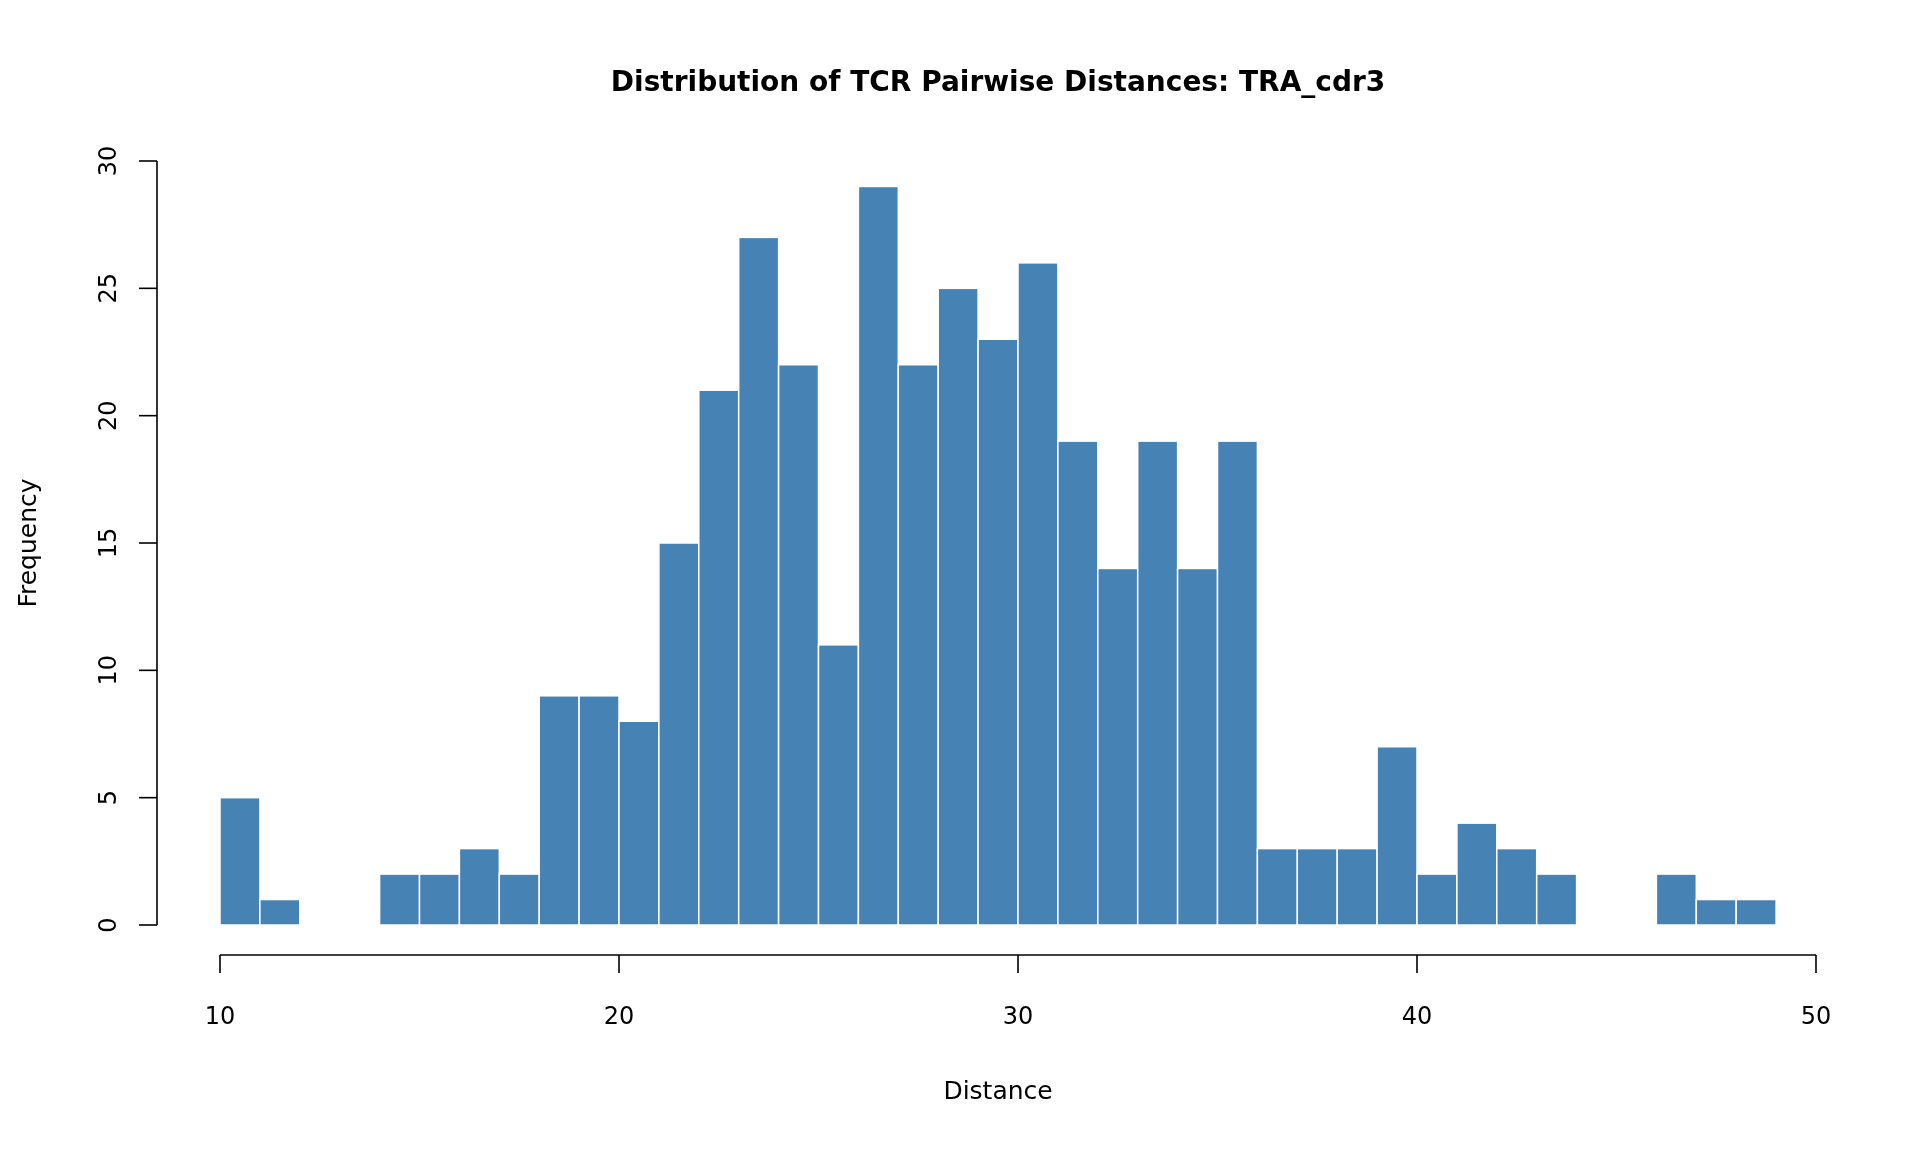 The height and width of the screenshot is (1152, 1920). Describe the element at coordinates (108, 798) in the screenshot. I see `y-tick-label: 5` at that location.